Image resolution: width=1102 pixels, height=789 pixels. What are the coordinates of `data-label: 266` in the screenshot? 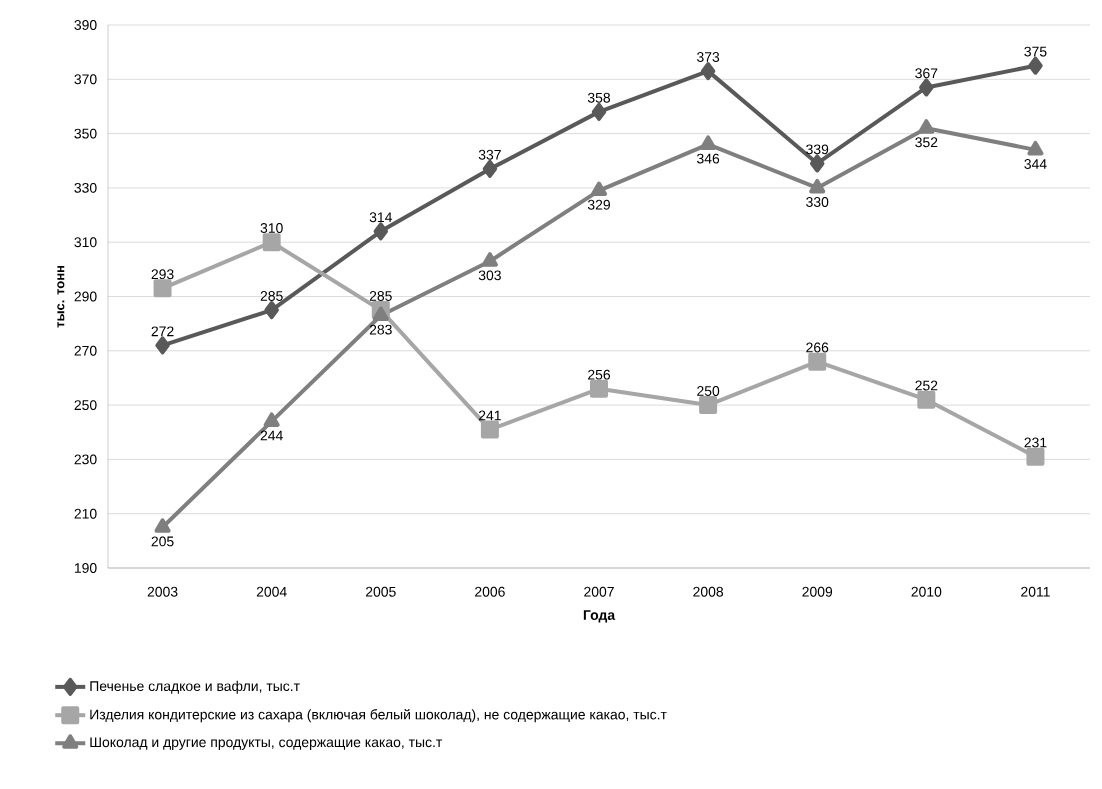 It's located at (817, 347).